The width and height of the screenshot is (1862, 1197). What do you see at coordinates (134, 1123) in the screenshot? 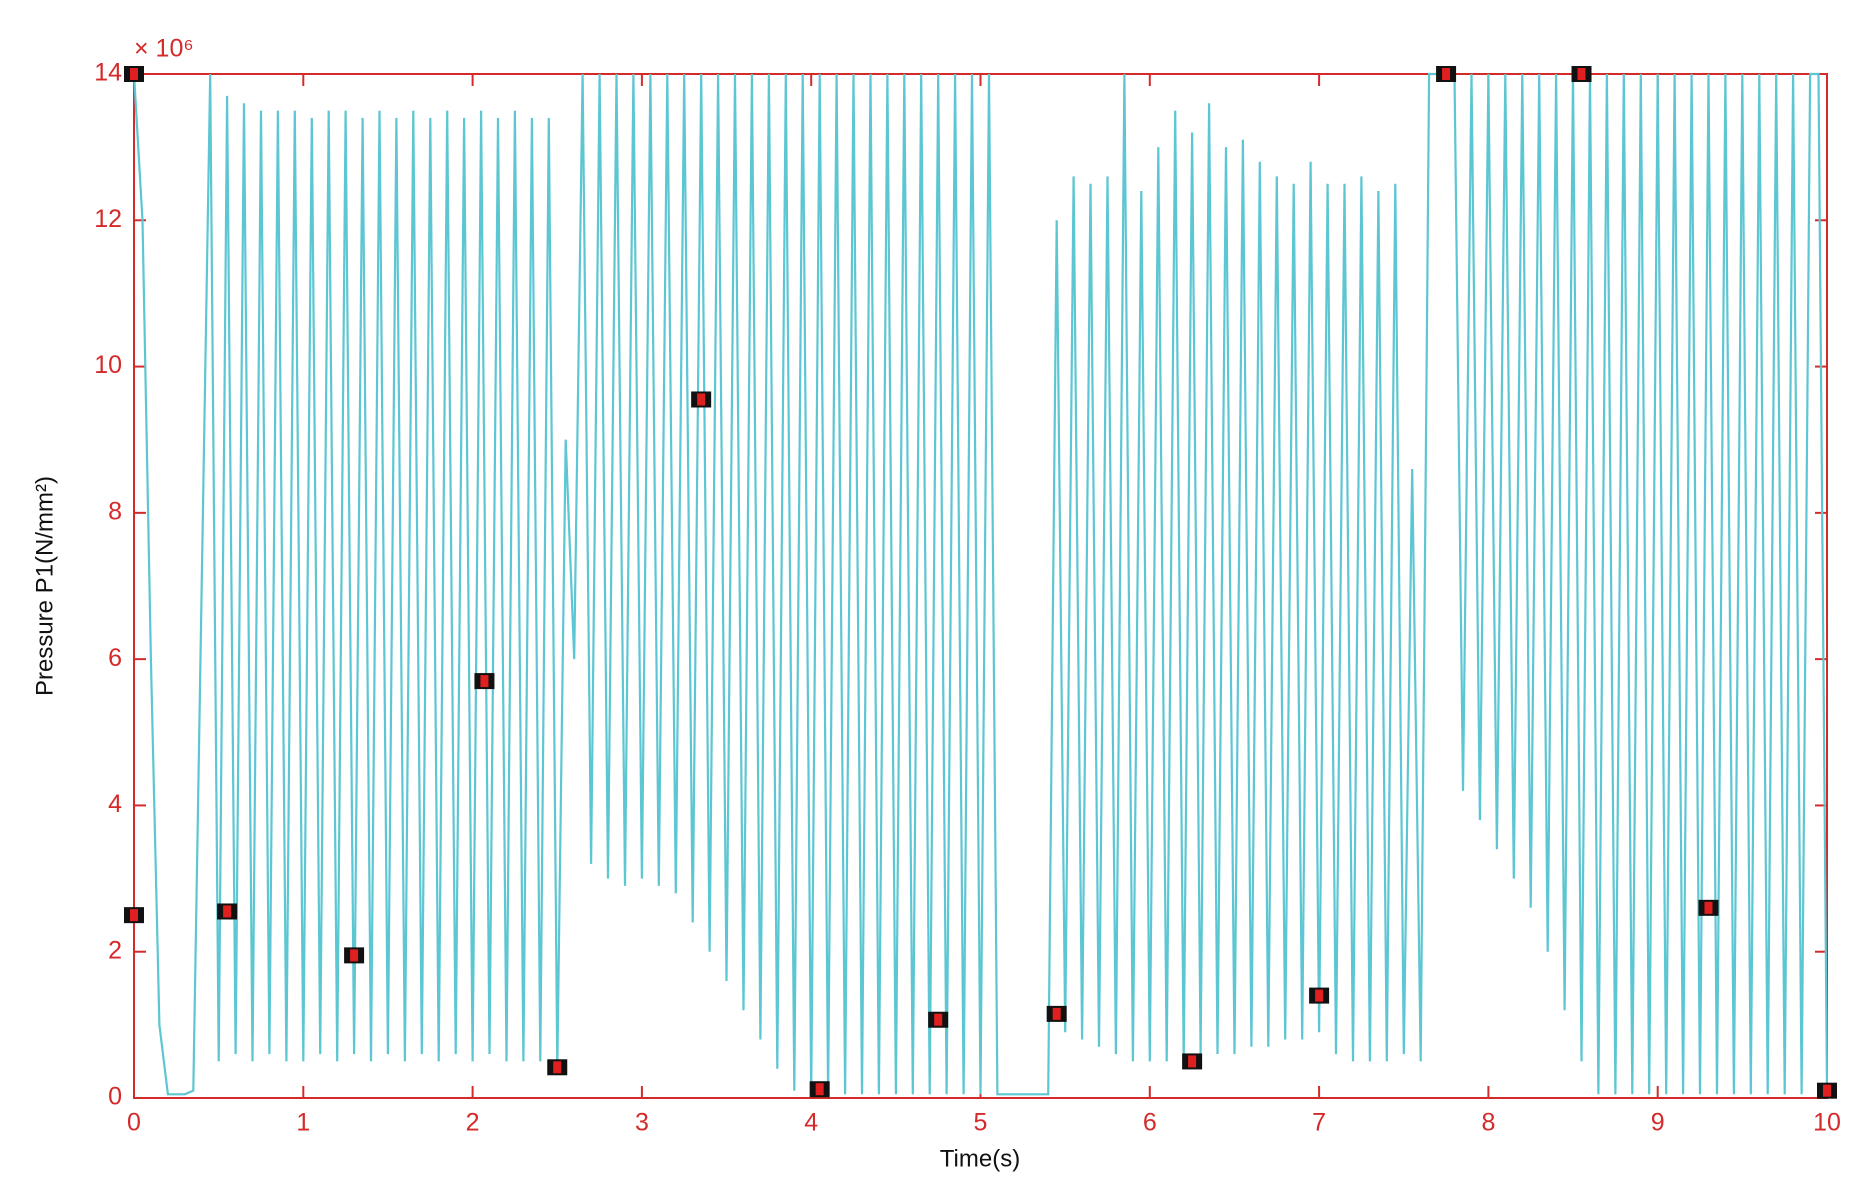
I see `x-tick-label: 0` at bounding box center [134, 1123].